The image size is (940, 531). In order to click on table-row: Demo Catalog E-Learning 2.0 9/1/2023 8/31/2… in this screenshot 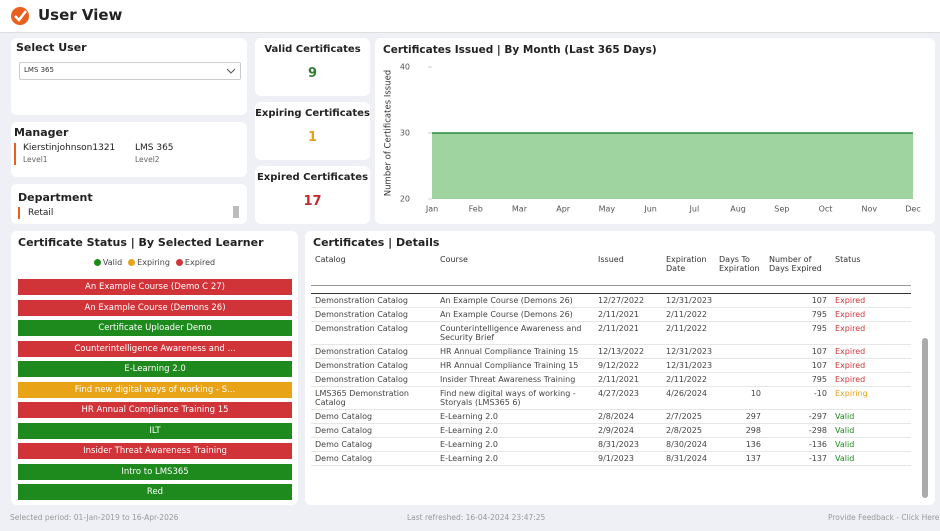, I will do `click(611, 458)`.